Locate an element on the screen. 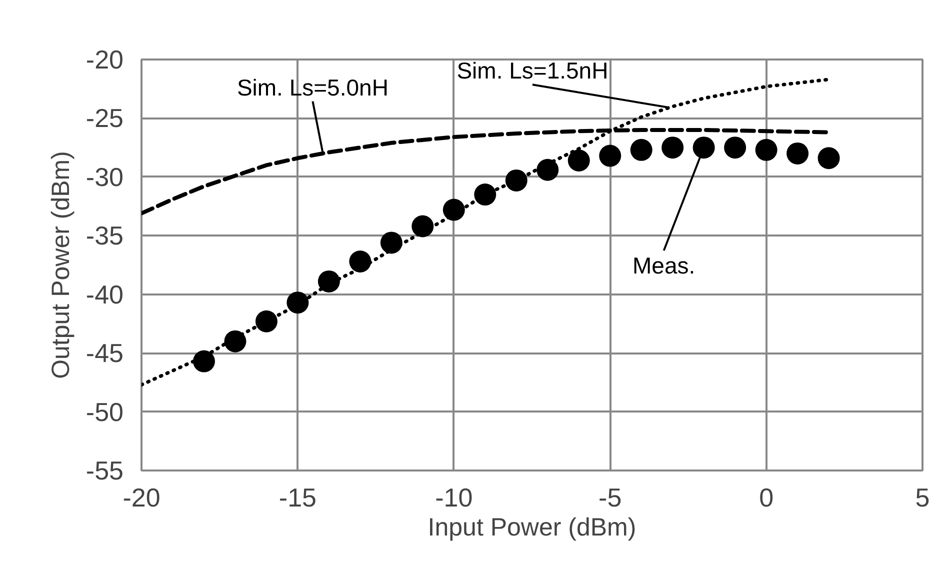  y-tick-label: -35 is located at coordinates (105, 235).